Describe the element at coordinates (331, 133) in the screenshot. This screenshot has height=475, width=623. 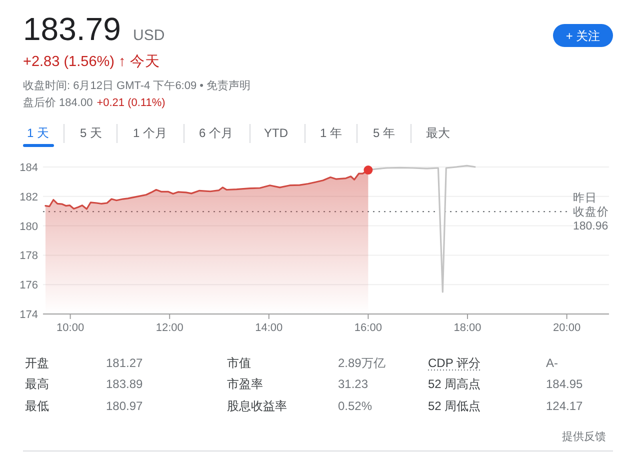
I see `text: 1 年` at that location.